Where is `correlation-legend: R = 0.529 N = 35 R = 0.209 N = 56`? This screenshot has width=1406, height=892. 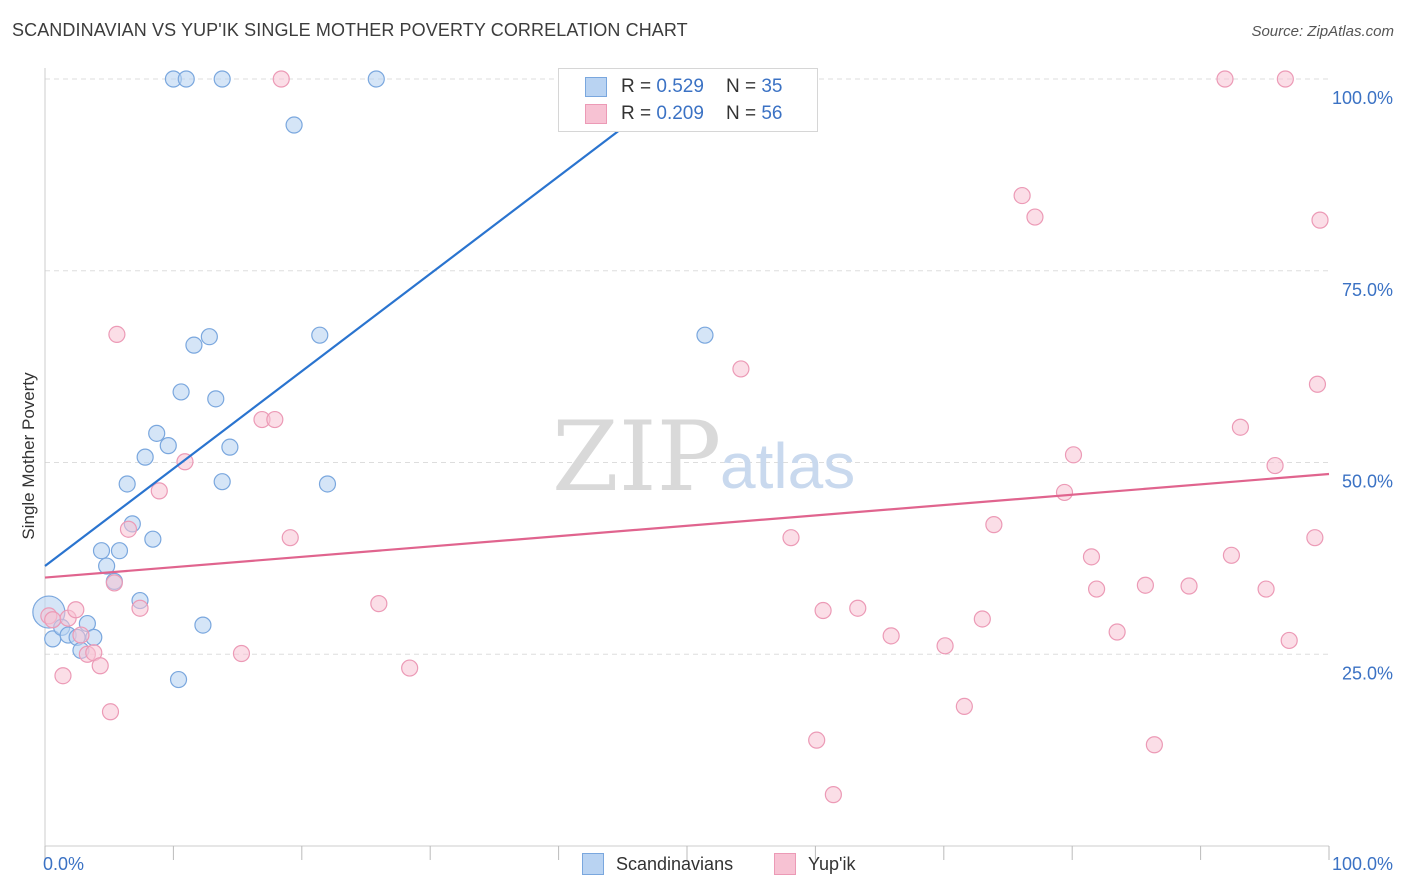 correlation-legend: R = 0.529 N = 35 R = 0.209 N = 56 is located at coordinates (688, 100).